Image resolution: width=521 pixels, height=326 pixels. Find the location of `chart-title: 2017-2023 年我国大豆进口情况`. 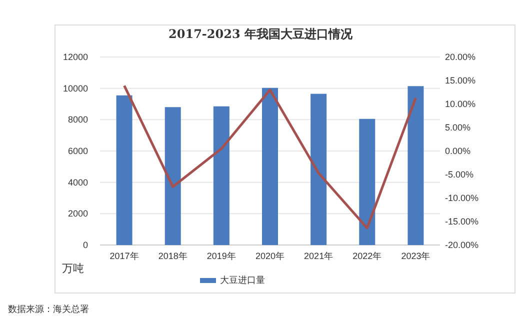

chart-title: 2017-2023 年我国大豆进口情况 is located at coordinates (261, 34).